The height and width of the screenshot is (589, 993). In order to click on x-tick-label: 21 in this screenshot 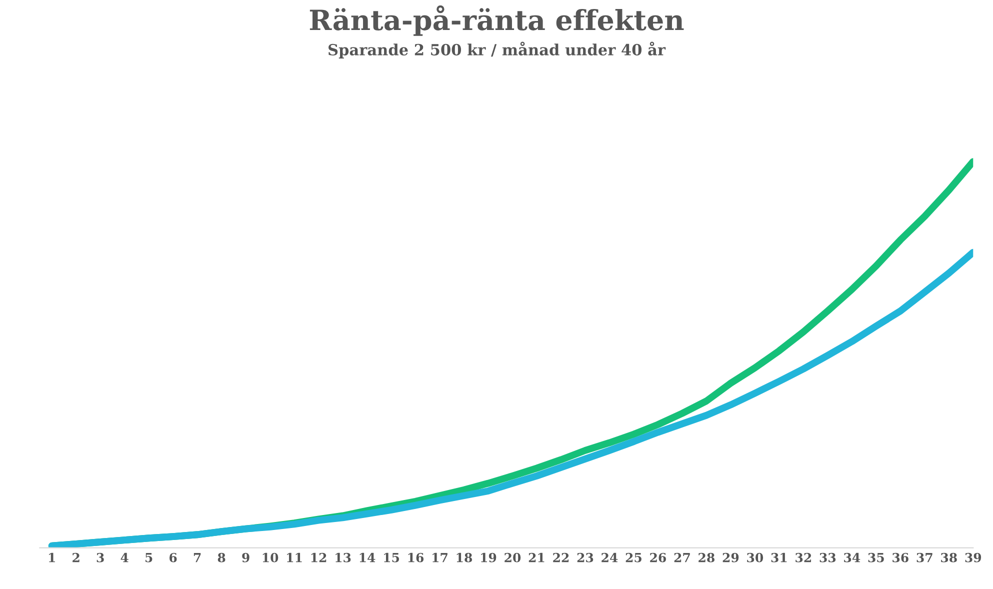, I will do `click(536, 557)`.